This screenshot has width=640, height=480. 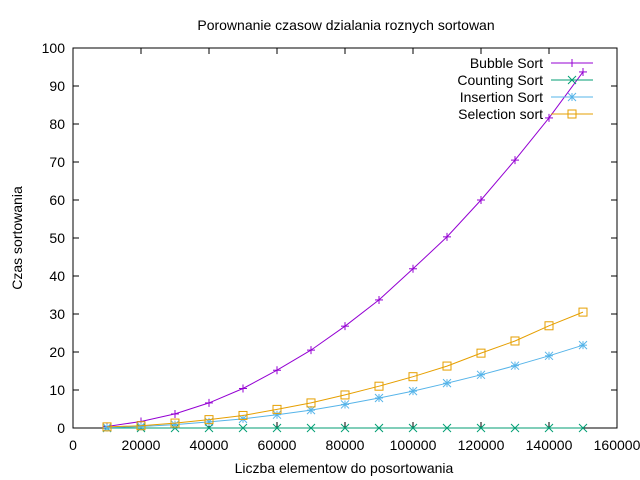 What do you see at coordinates (73, 445) in the screenshot?
I see `x-tick-label: 0` at bounding box center [73, 445].